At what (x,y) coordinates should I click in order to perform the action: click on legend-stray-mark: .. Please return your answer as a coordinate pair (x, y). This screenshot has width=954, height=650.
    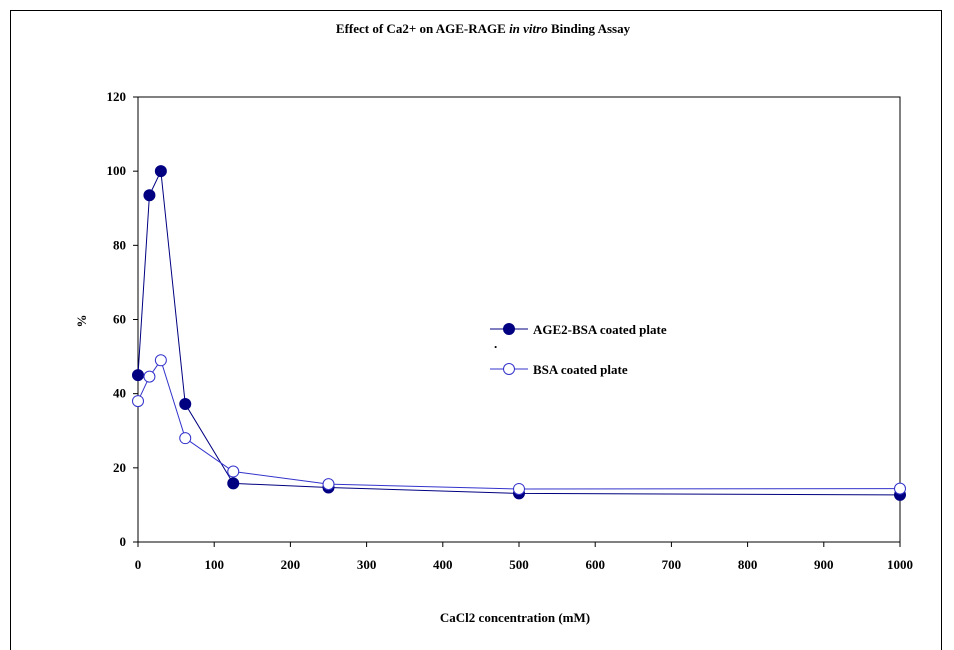
    Looking at the image, I should click on (495, 343).